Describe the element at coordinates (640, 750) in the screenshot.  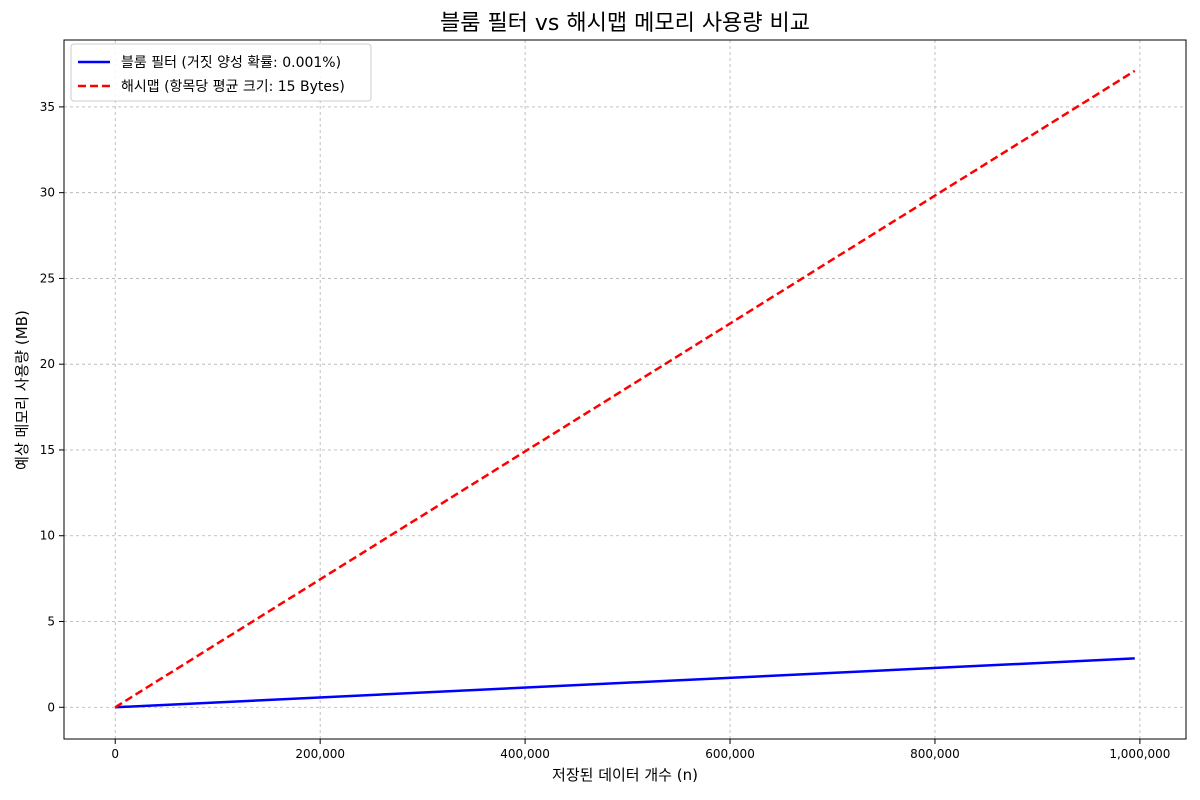
I see `x-axis-ticks: 0 200,000 400,000 600,000 800,000 1,000,000` at that location.